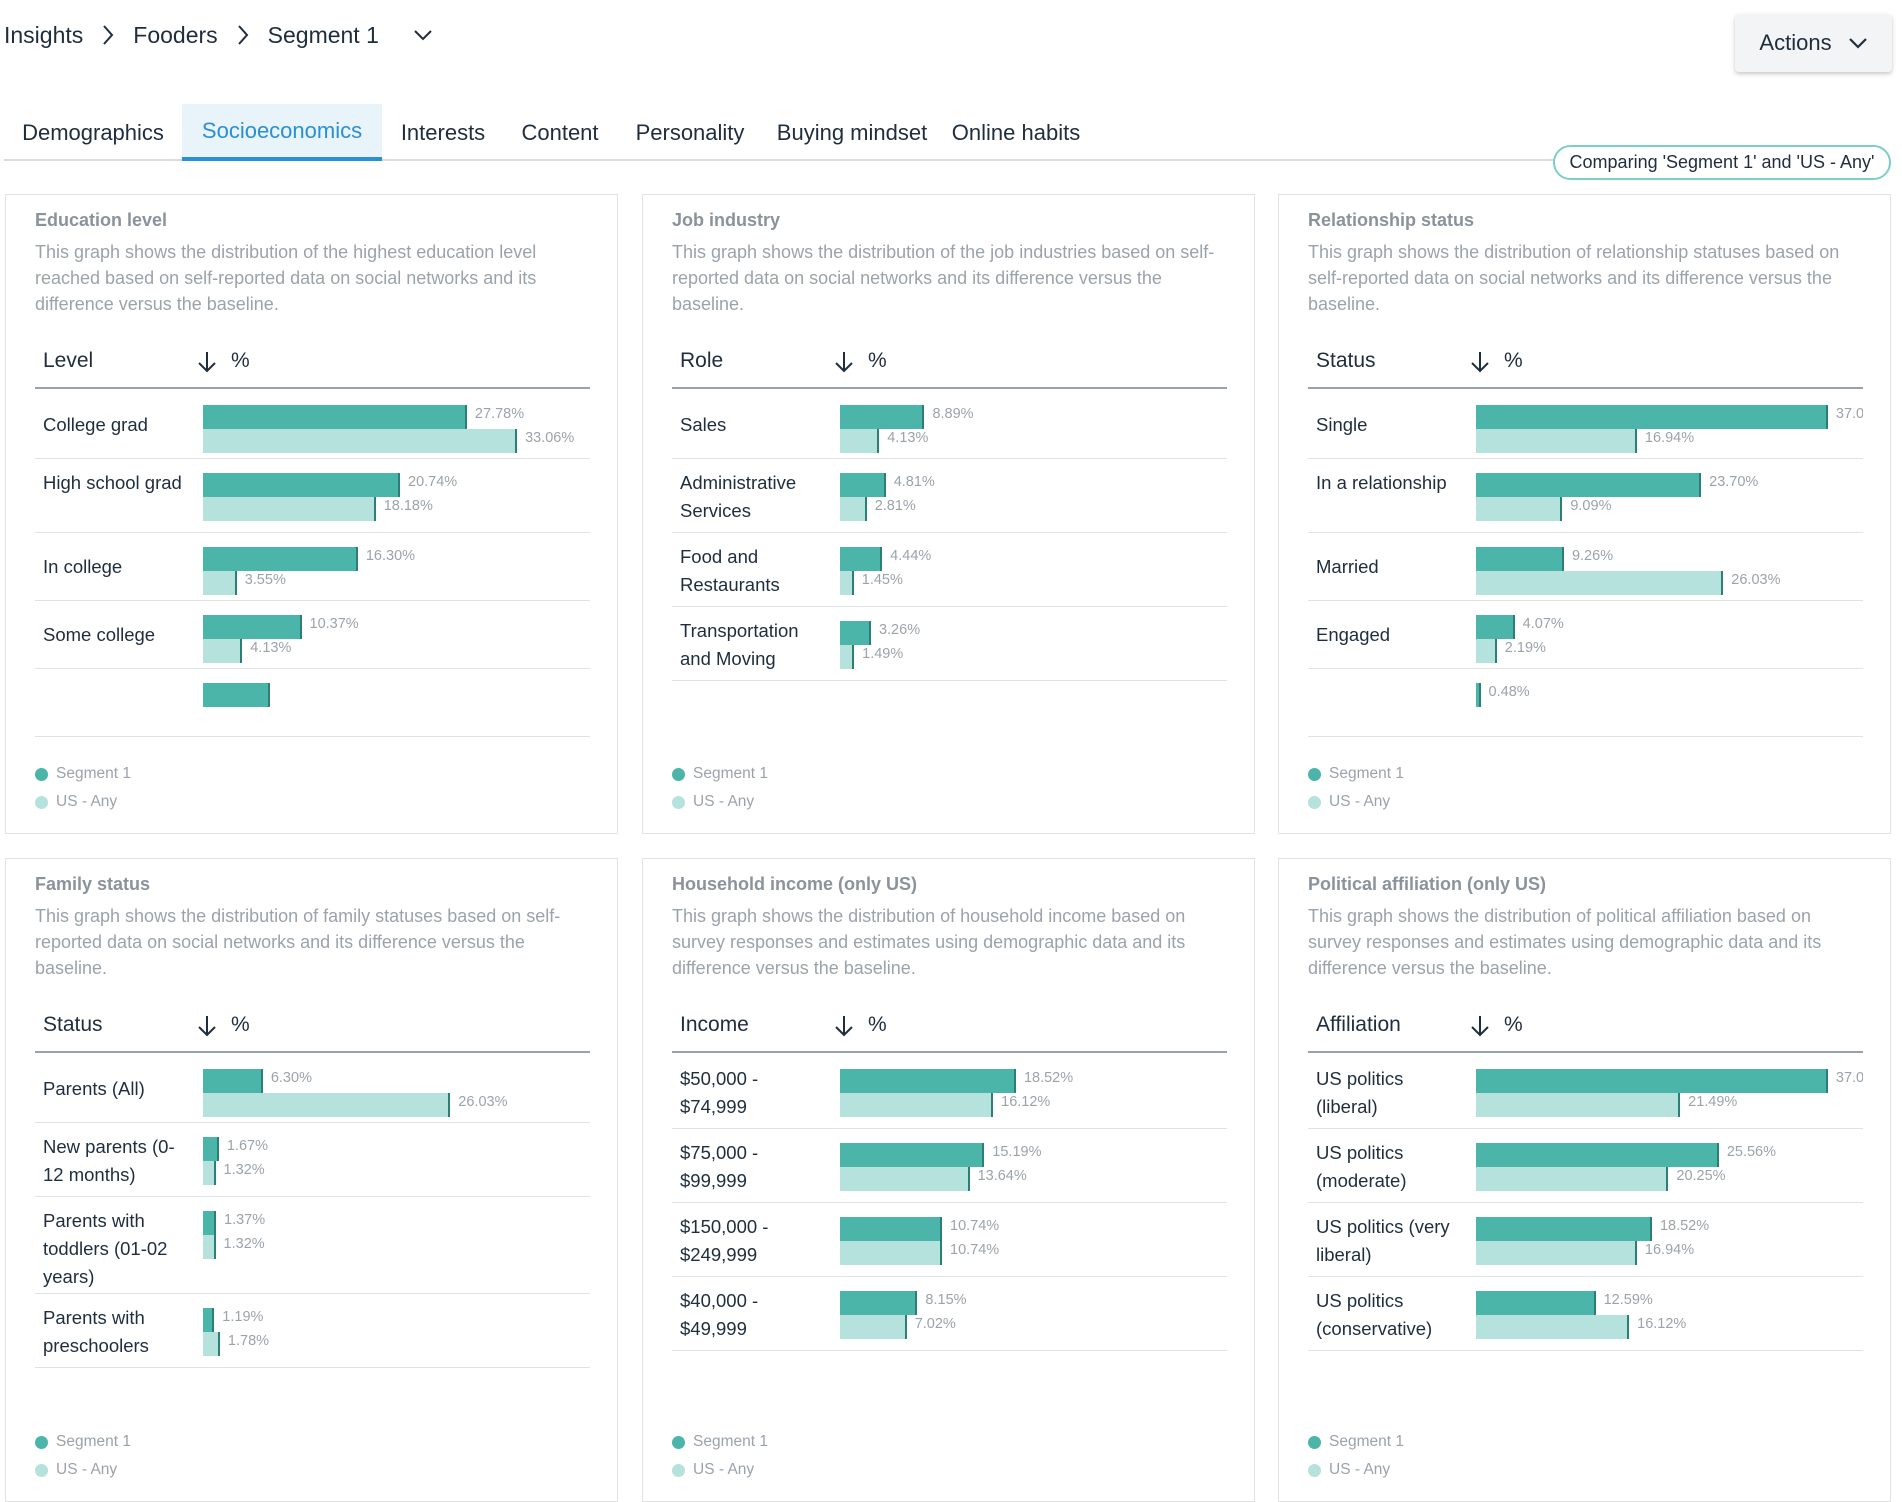 The image size is (1902, 1502). What do you see at coordinates (1358, 1024) in the screenshot?
I see `column-header-label: Affiliation` at bounding box center [1358, 1024].